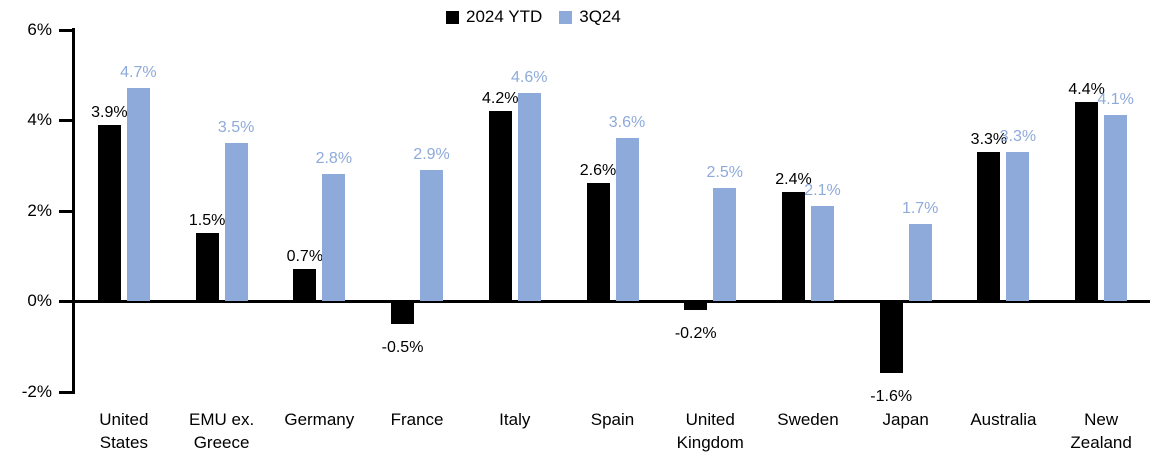  Describe the element at coordinates (221, 431) in the screenshot. I see `x-axis-label-emu-ex-greece: EMU ex. Greece` at that location.